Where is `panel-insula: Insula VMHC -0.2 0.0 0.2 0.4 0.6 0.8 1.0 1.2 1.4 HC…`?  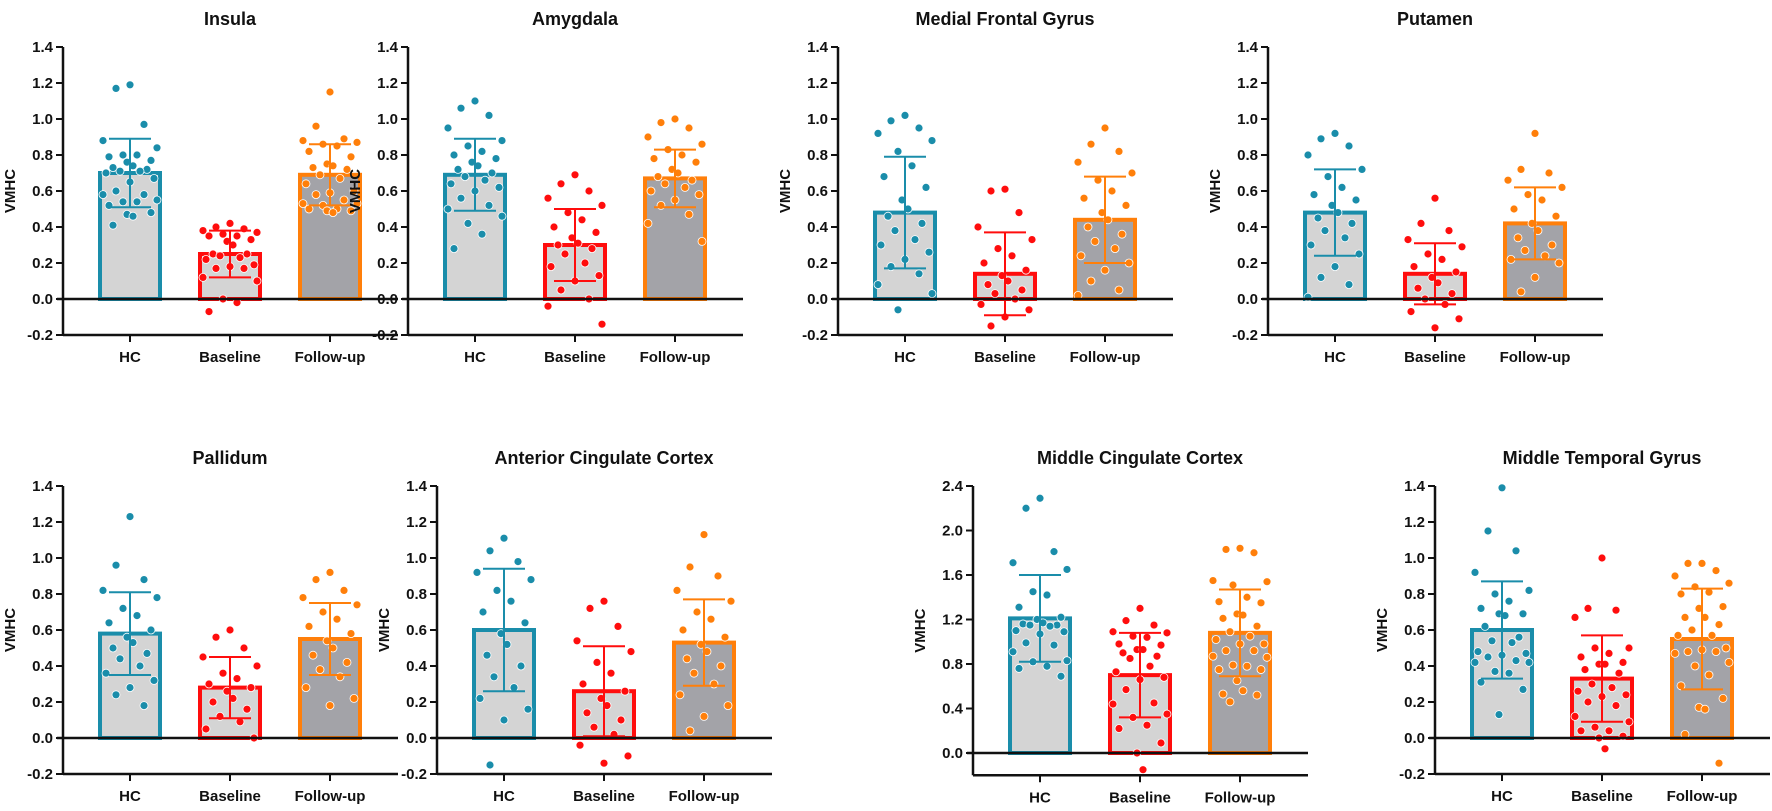
panel-insula: Insula VMHC -0.2 0.0 0.2 0.4 0.6 0.8 1.0 1.2 1.4 HC… is located at coordinates (200, 187).